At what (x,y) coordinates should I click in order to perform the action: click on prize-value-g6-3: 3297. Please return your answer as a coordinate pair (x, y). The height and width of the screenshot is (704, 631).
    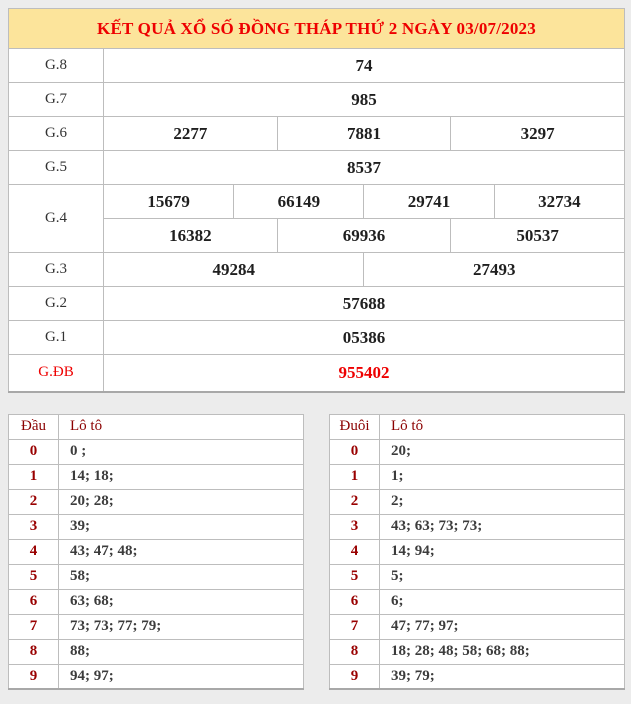
    Looking at the image, I should click on (537, 133).